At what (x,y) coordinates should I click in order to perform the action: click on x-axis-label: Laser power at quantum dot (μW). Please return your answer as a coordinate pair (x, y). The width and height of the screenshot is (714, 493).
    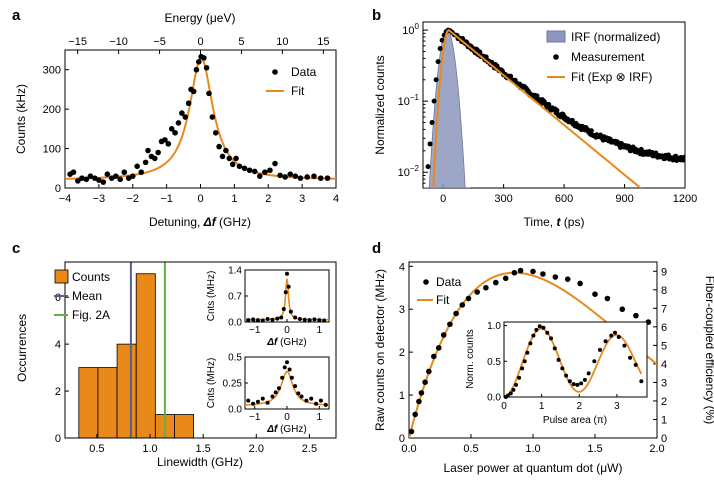
    Looking at the image, I should click on (533, 468).